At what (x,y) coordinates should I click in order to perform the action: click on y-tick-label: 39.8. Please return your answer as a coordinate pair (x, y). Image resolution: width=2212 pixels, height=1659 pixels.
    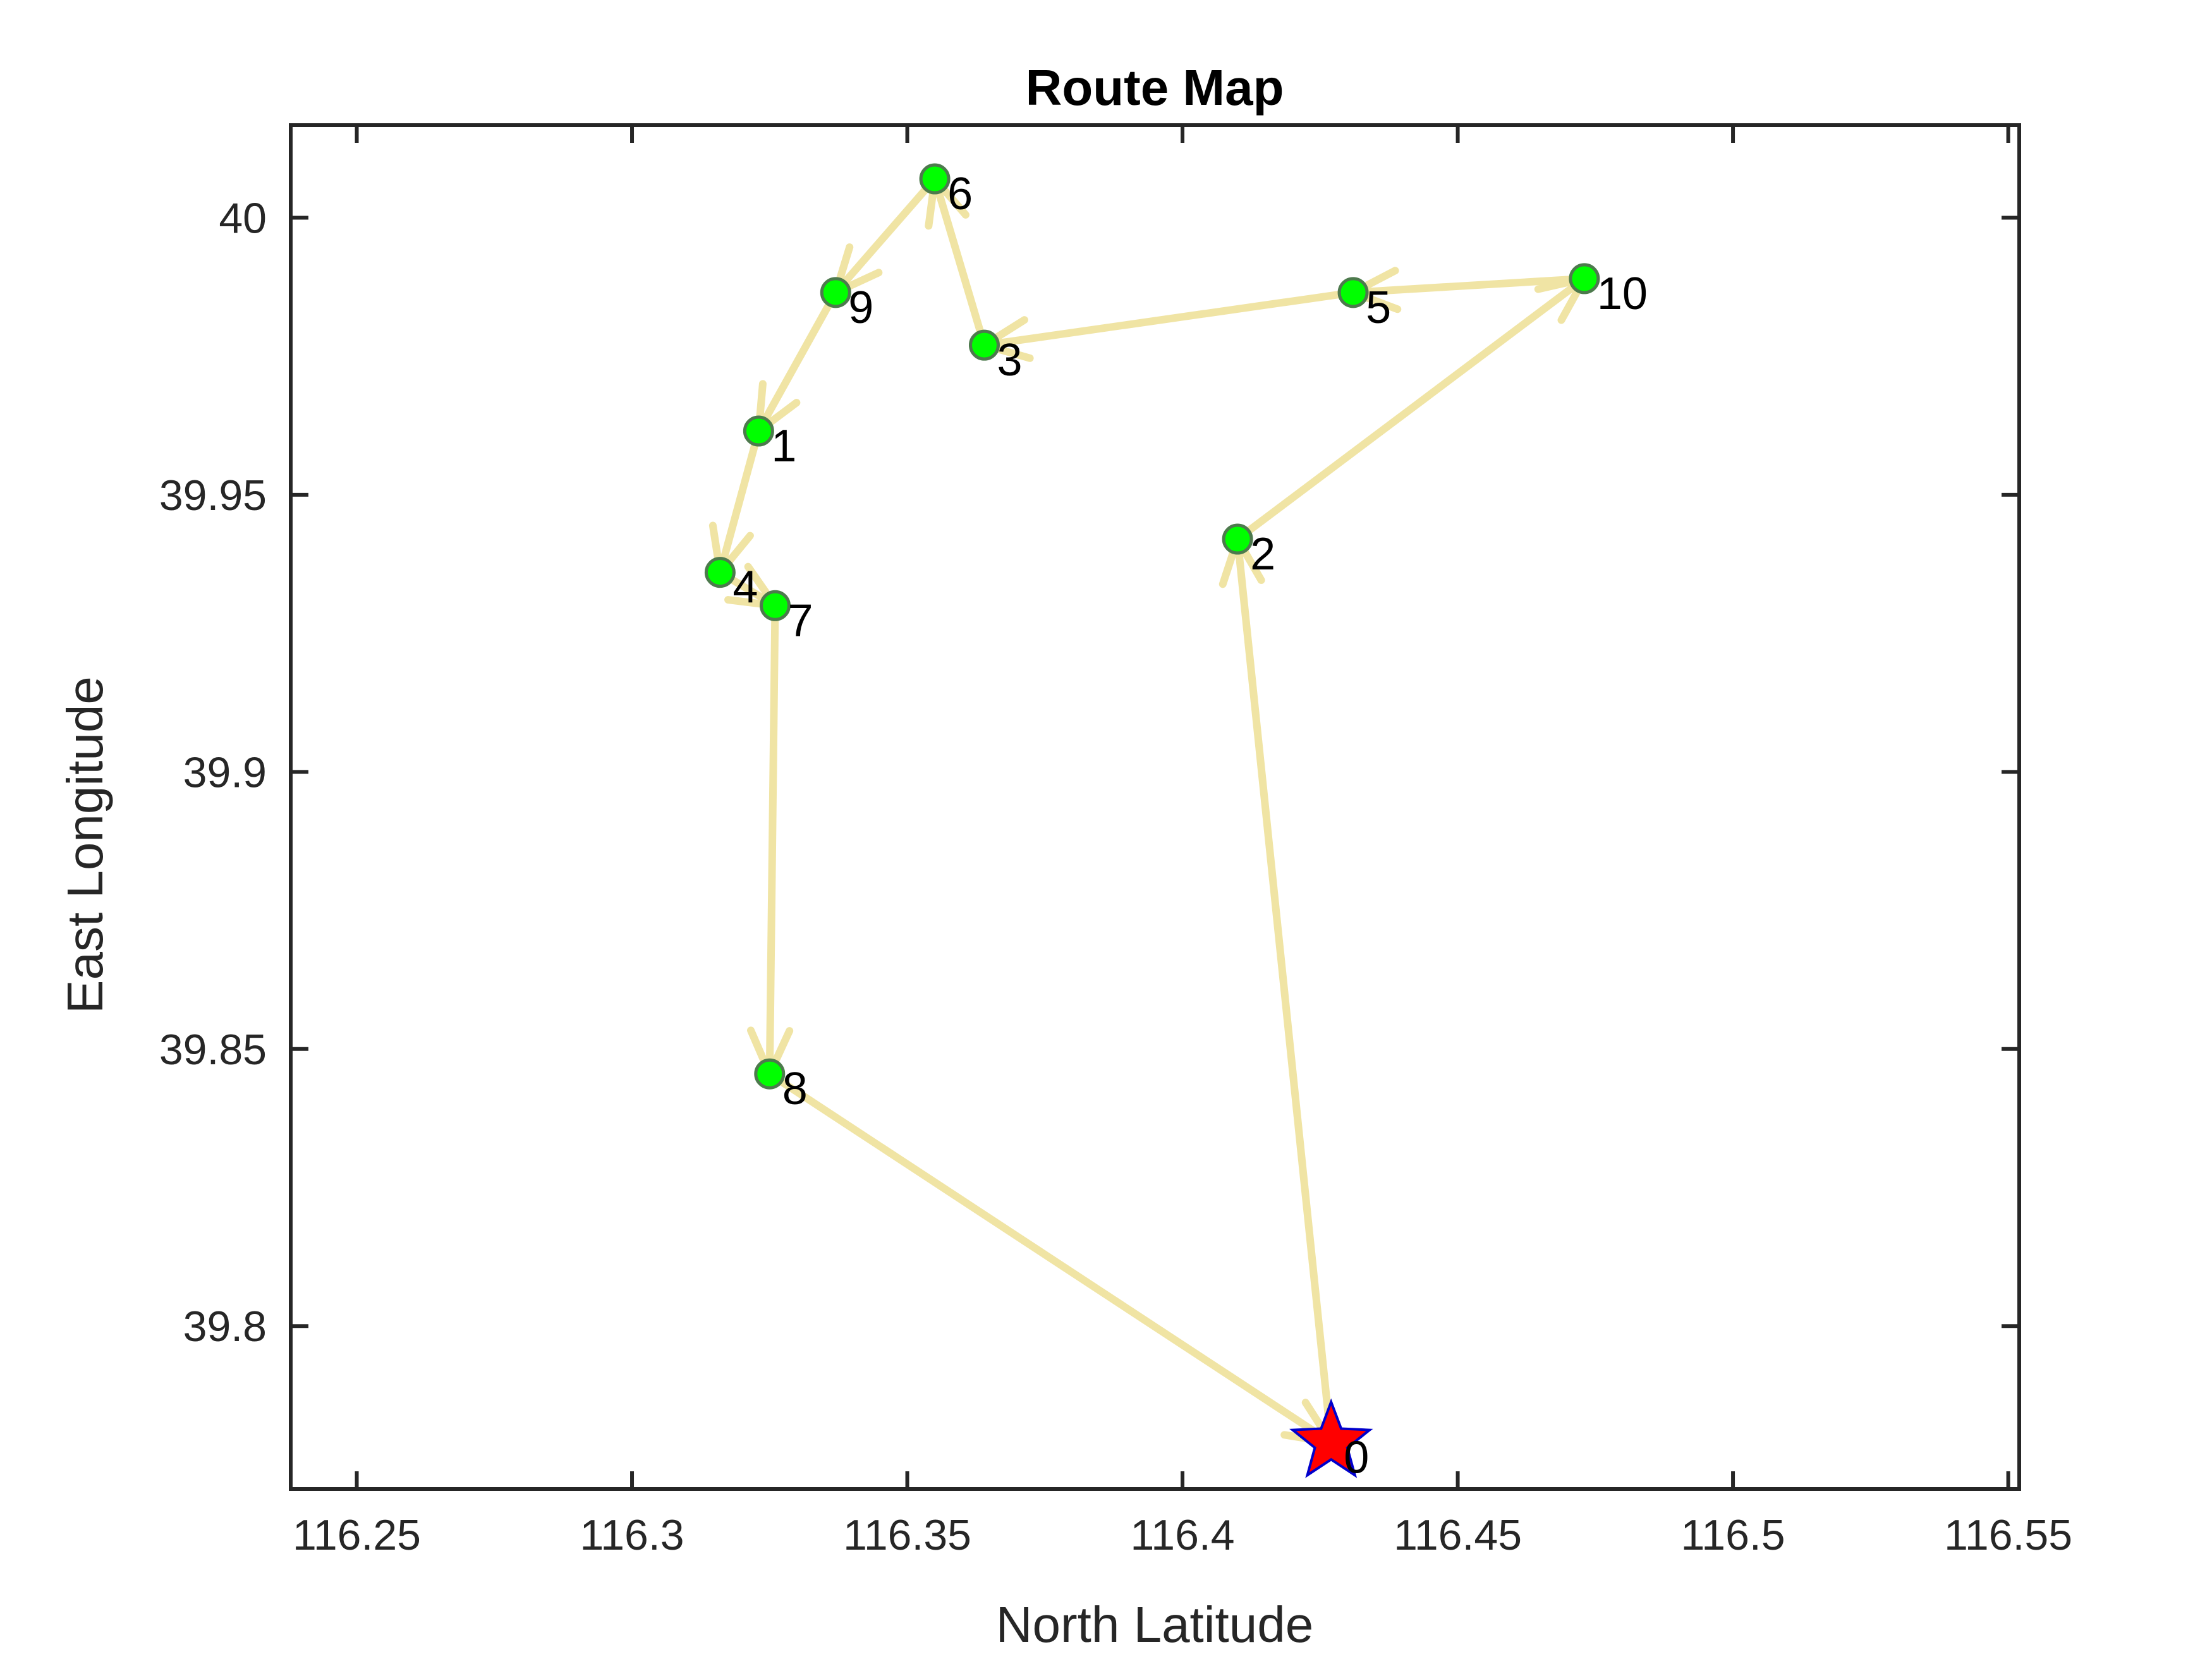
    Looking at the image, I should click on (225, 1327).